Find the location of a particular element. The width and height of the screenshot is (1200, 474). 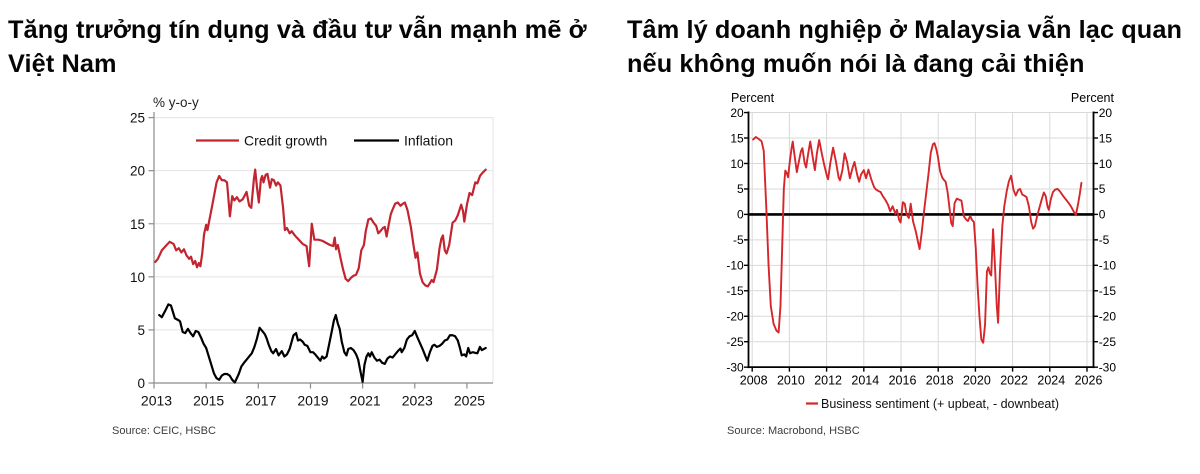

x-tick-label: 2021 is located at coordinates (365, 401).